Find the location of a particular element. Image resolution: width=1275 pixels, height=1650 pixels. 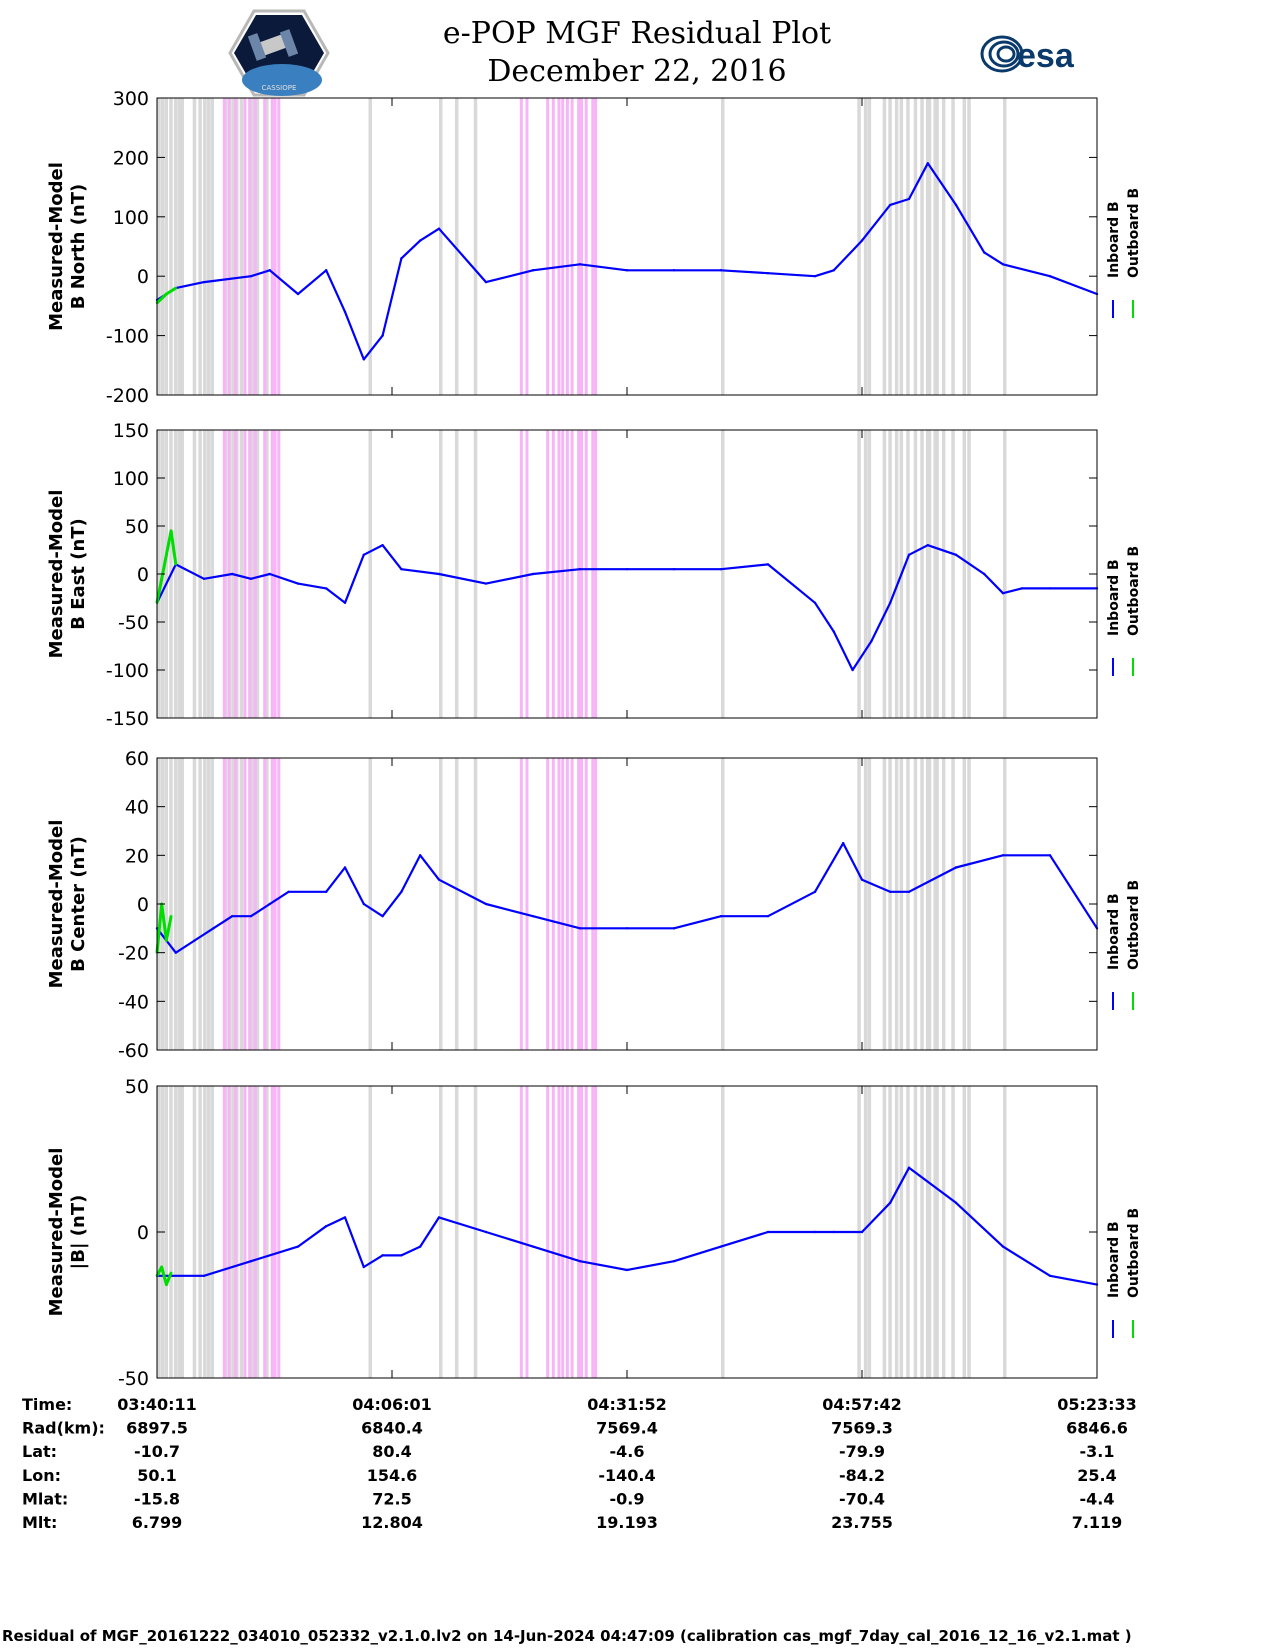

table-row-label: Rad(km): is located at coordinates (63, 1428).